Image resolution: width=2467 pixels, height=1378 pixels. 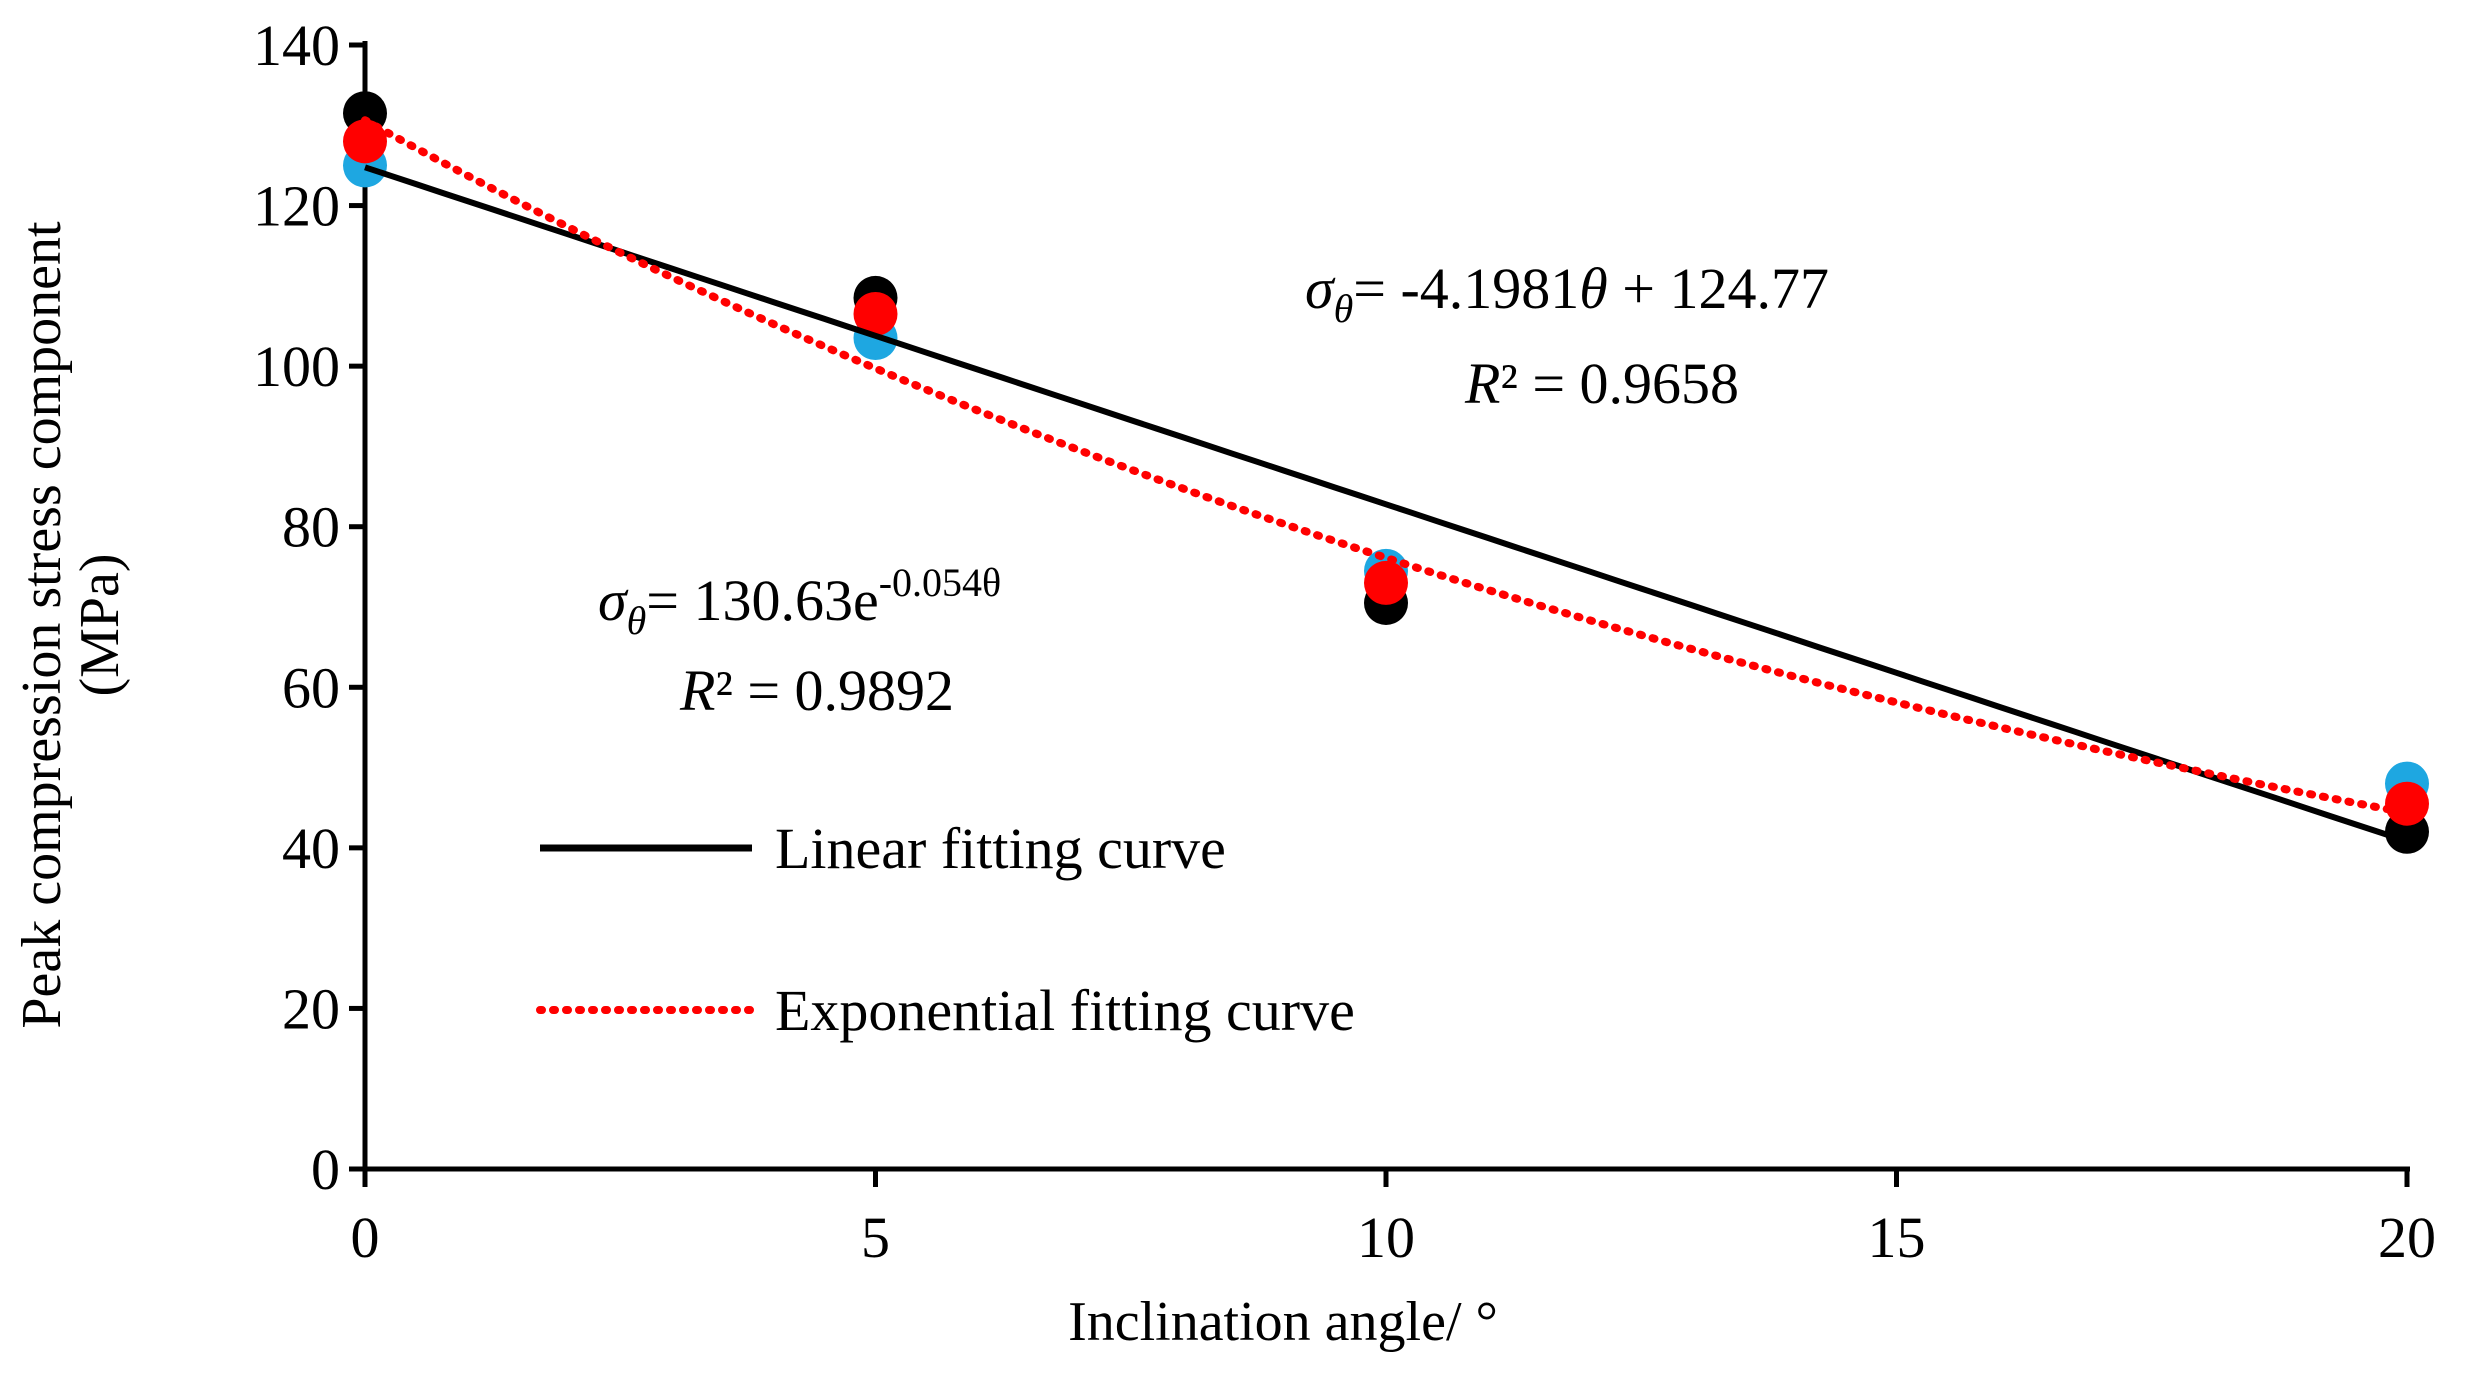 I want to click on y-tick-label: 60, so click(x=311, y=687).